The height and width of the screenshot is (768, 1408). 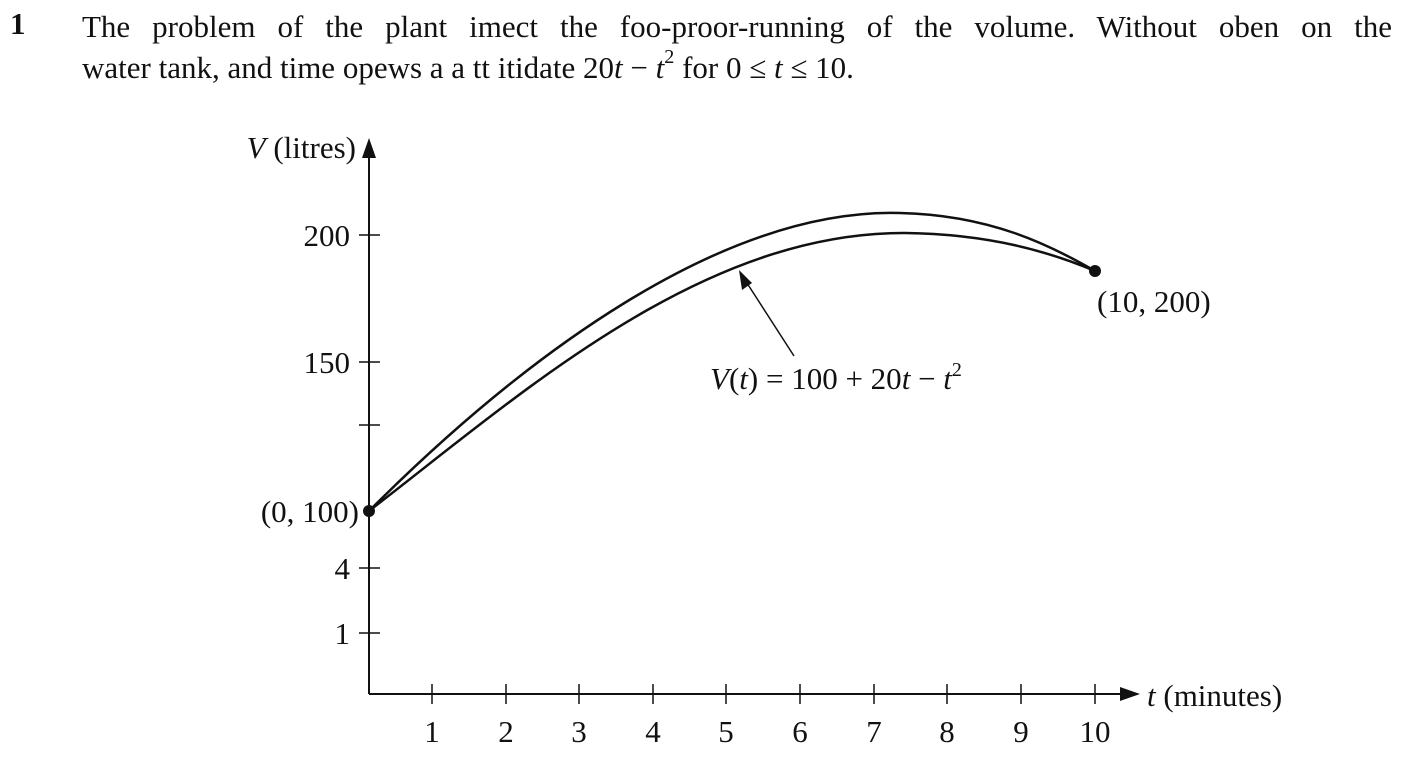 I want to click on y-axis-label: V (litres), so click(x=301, y=147).